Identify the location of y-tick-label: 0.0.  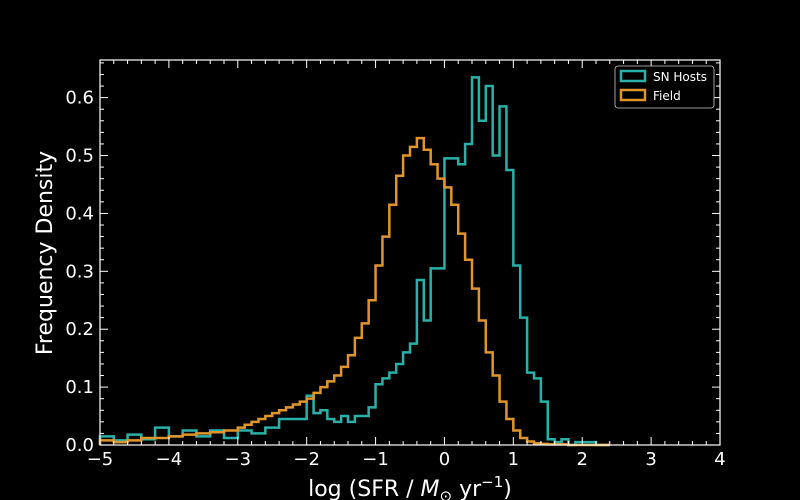
(79, 445).